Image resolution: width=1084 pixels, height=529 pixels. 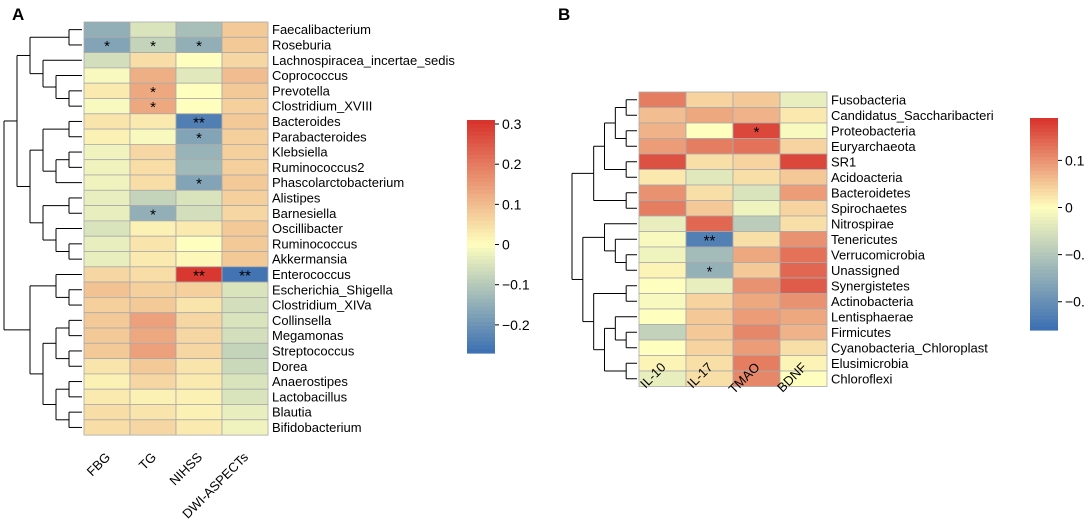 What do you see at coordinates (512, 164) in the screenshot?
I see `colorbar-tick-label: 0.2` at bounding box center [512, 164].